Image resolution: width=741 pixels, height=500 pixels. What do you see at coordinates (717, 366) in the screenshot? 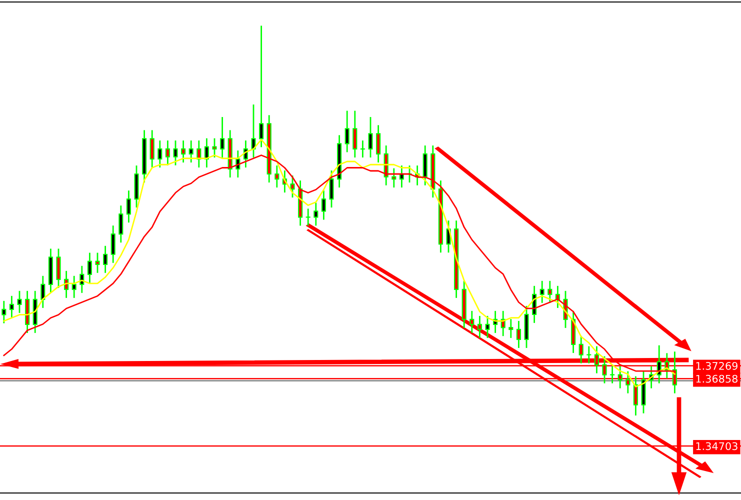
I see `y-tick-label: 1.37269` at bounding box center [717, 366].